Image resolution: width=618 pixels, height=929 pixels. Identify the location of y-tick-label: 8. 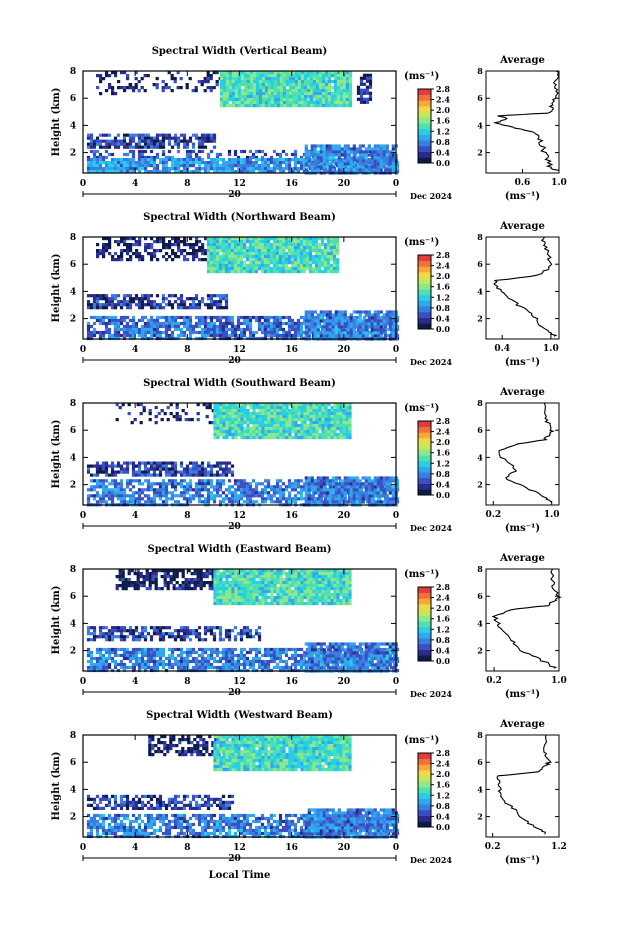
(73, 72).